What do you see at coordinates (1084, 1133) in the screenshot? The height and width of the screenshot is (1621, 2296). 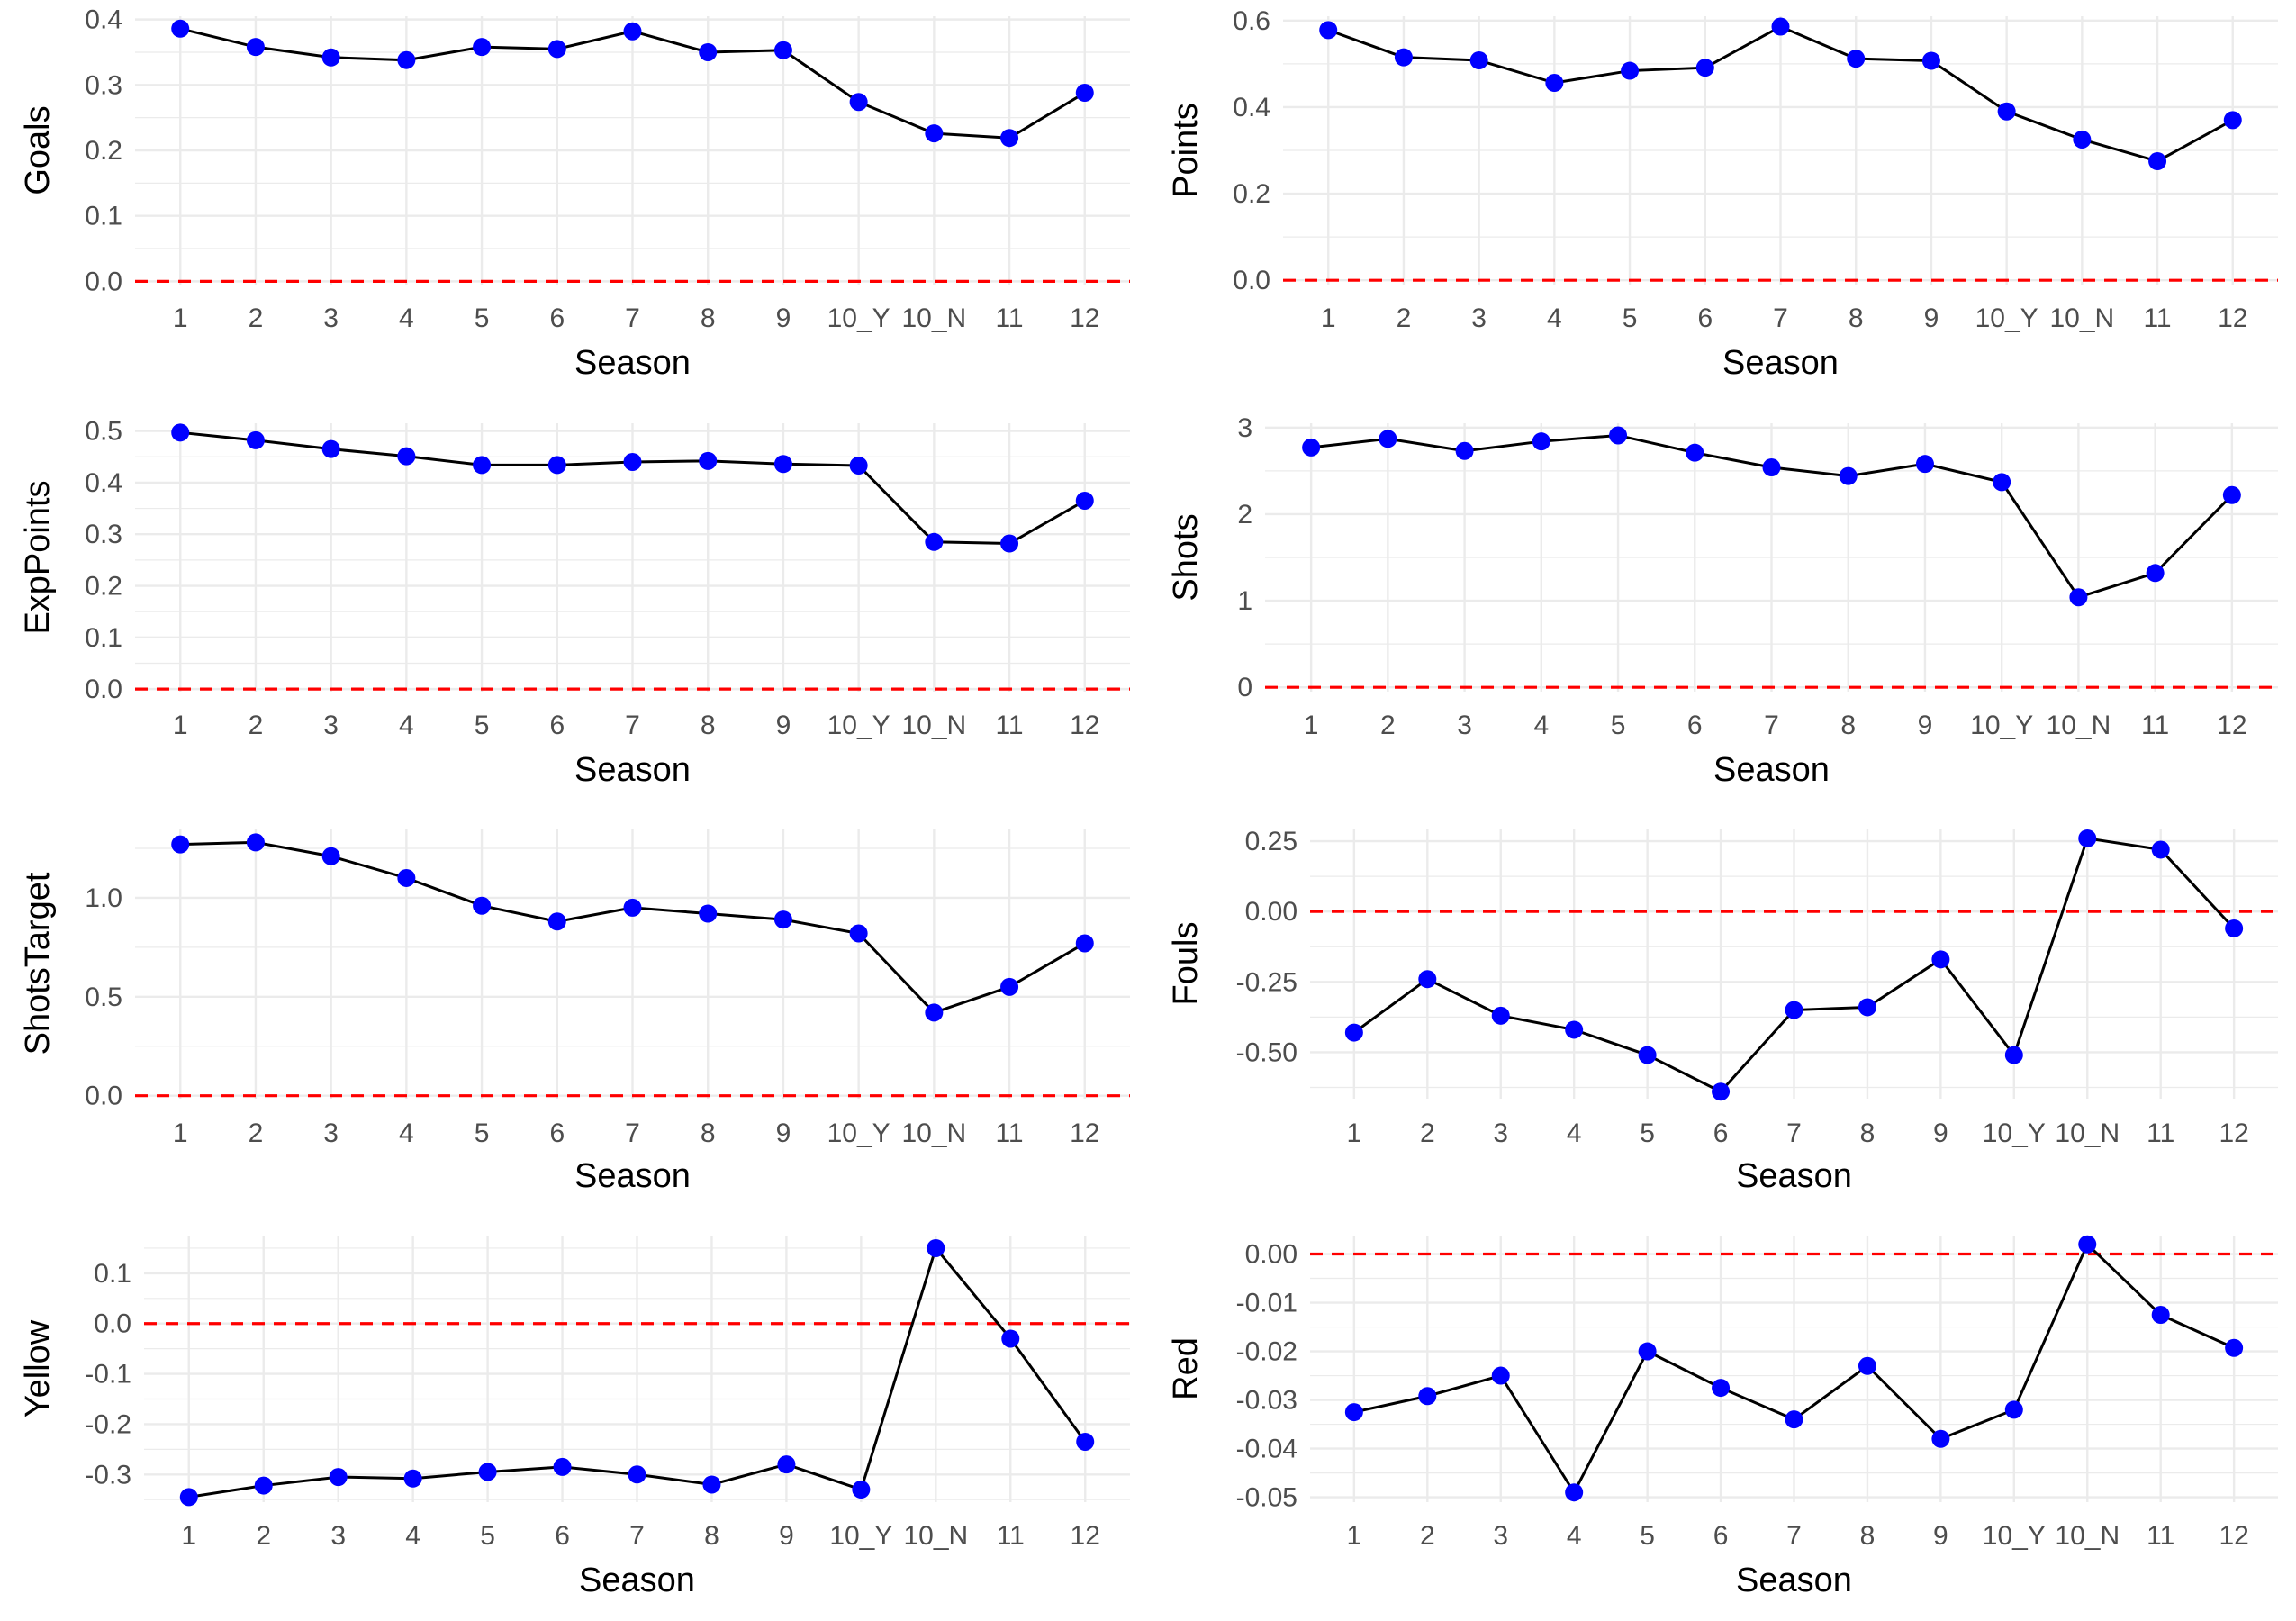 I see `x-tick-label: 12` at bounding box center [1084, 1133].